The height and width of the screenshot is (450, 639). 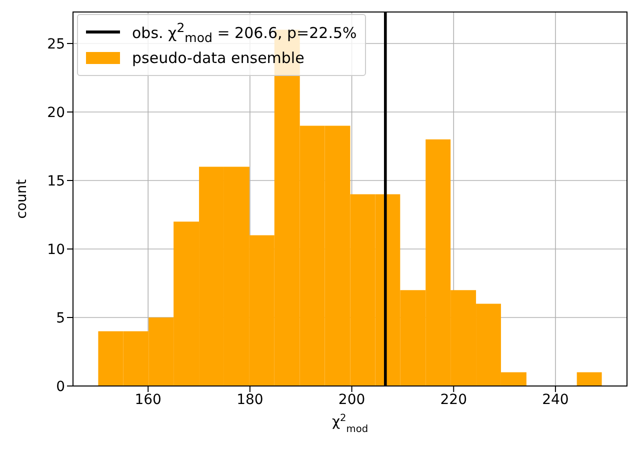 I want to click on y-tick-label: 15, so click(x=56, y=181).